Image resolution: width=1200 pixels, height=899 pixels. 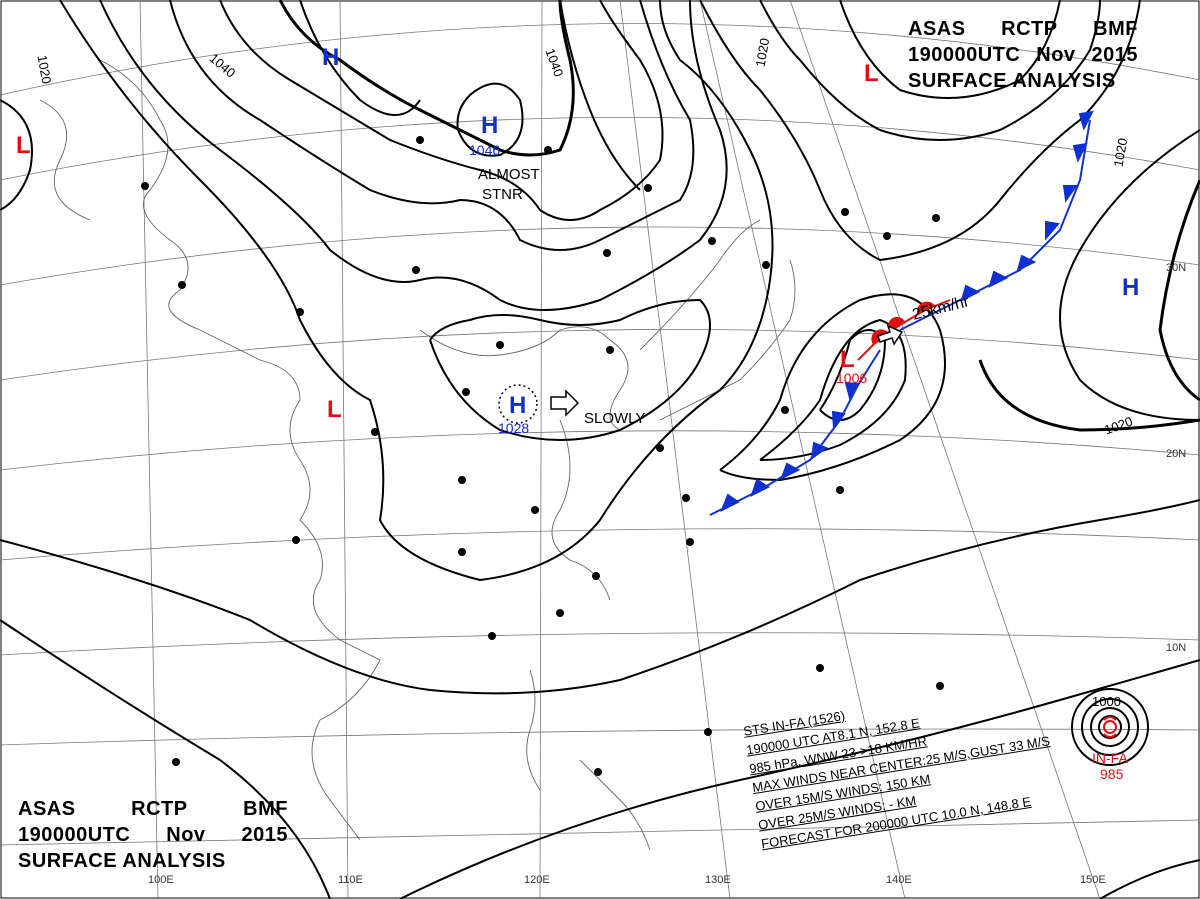 I want to click on high-1028-ring, so click(x=518, y=404).